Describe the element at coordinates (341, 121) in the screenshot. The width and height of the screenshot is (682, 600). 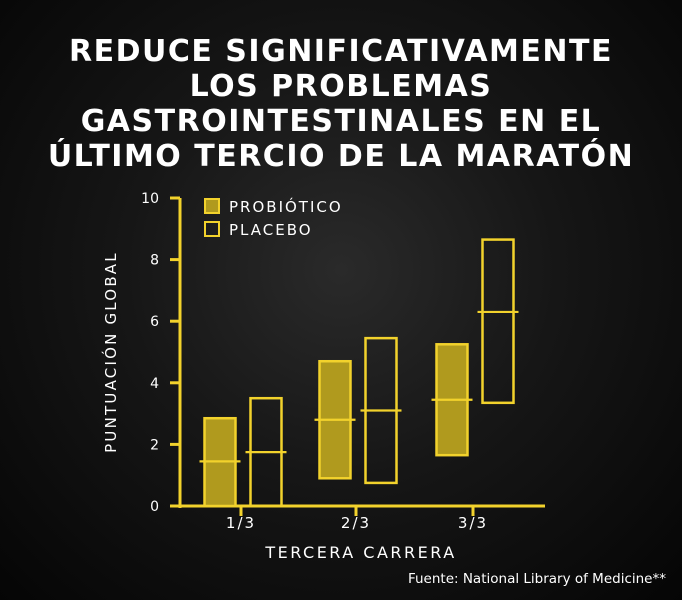
I see `title-line-3: GASTROINTESTINALES EN EL` at that location.